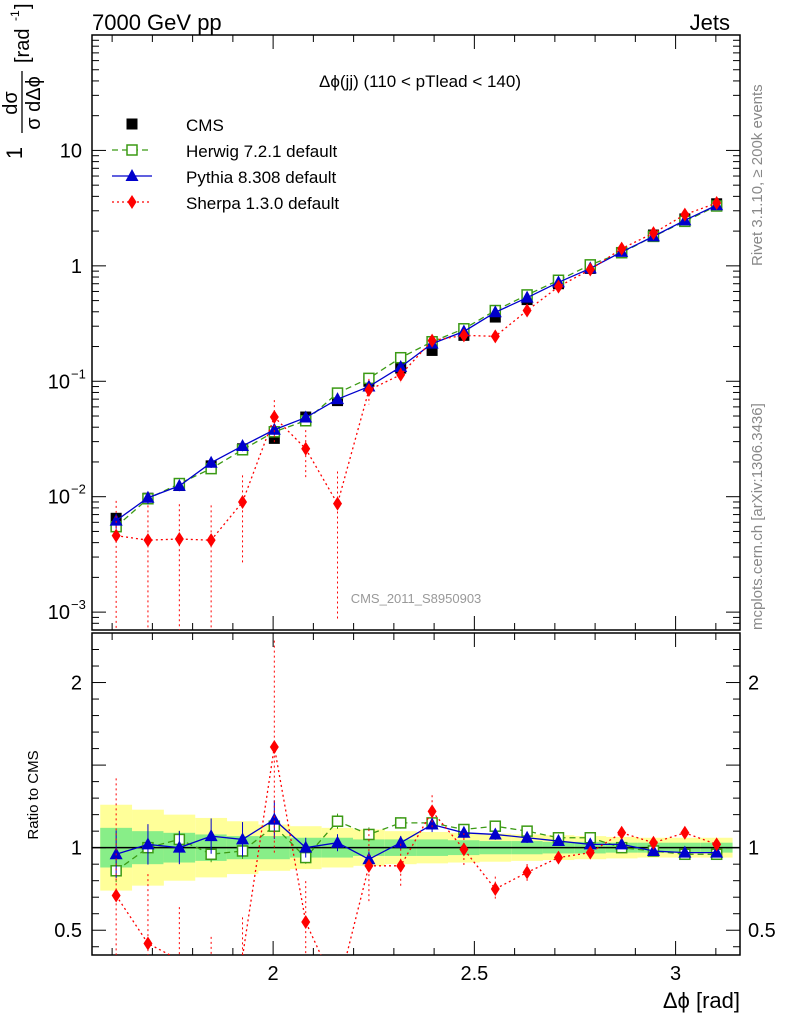 Image resolution: width=786 pixels, height=1024 pixels. I want to click on legend-label: Herwig 7.2.1 default, so click(261, 151).